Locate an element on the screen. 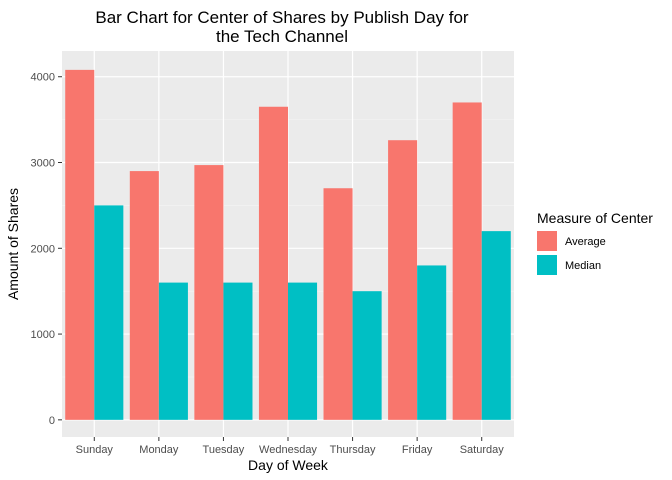 The height and width of the screenshot is (480, 672). y-tick-label: 3000 is located at coordinates (43, 164).